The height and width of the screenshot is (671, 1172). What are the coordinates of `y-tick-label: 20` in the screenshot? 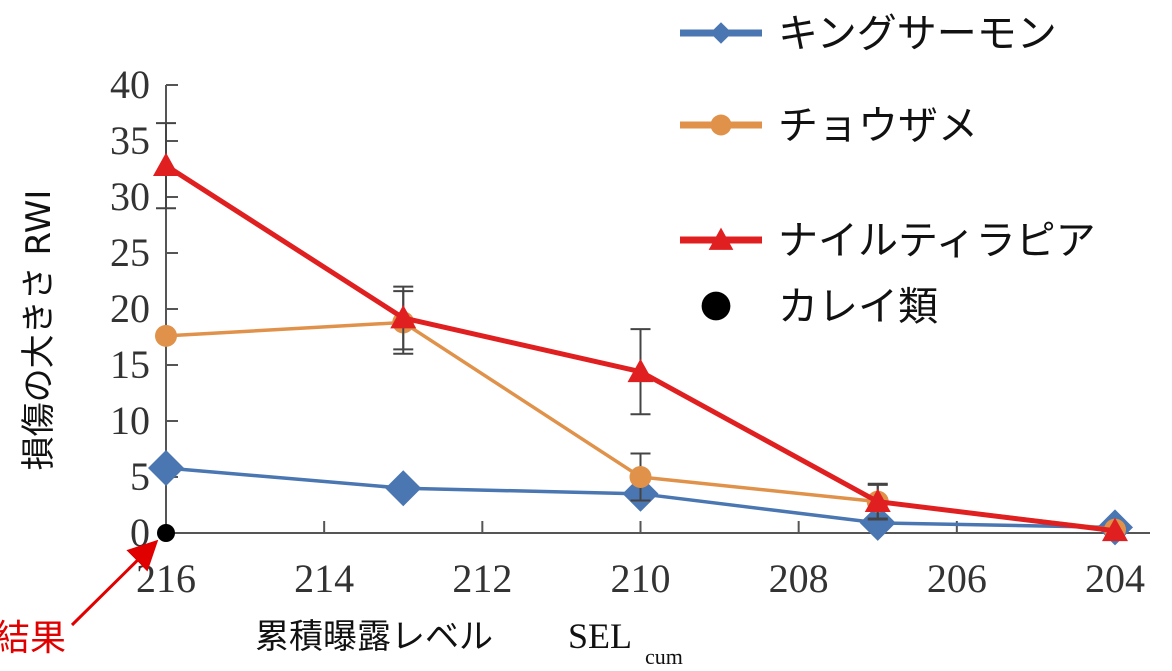 It's located at (130, 308).